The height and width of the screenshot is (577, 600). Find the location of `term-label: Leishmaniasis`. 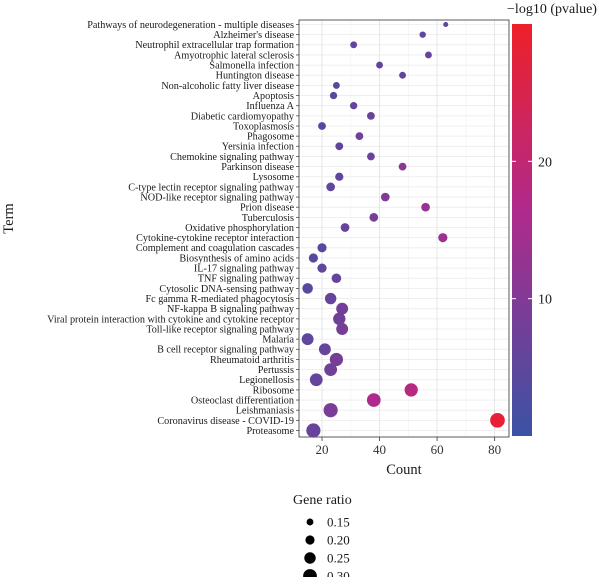

term-label: Leishmaniasis is located at coordinates (265, 411).